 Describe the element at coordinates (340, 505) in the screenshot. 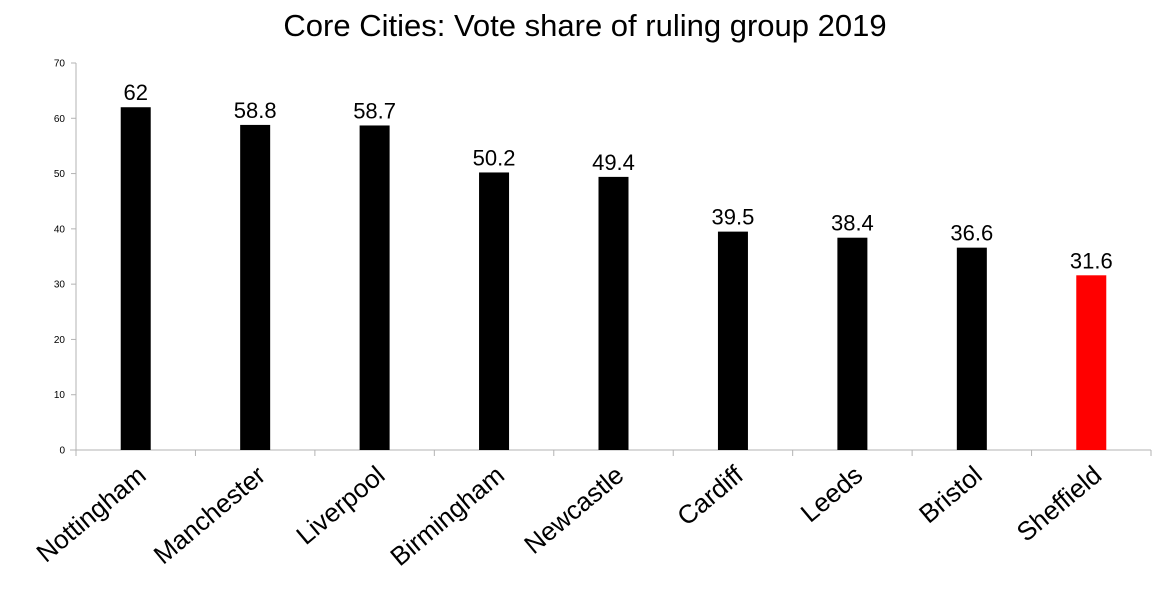

I see `x-tick-label-liverpool: Liverpool` at that location.